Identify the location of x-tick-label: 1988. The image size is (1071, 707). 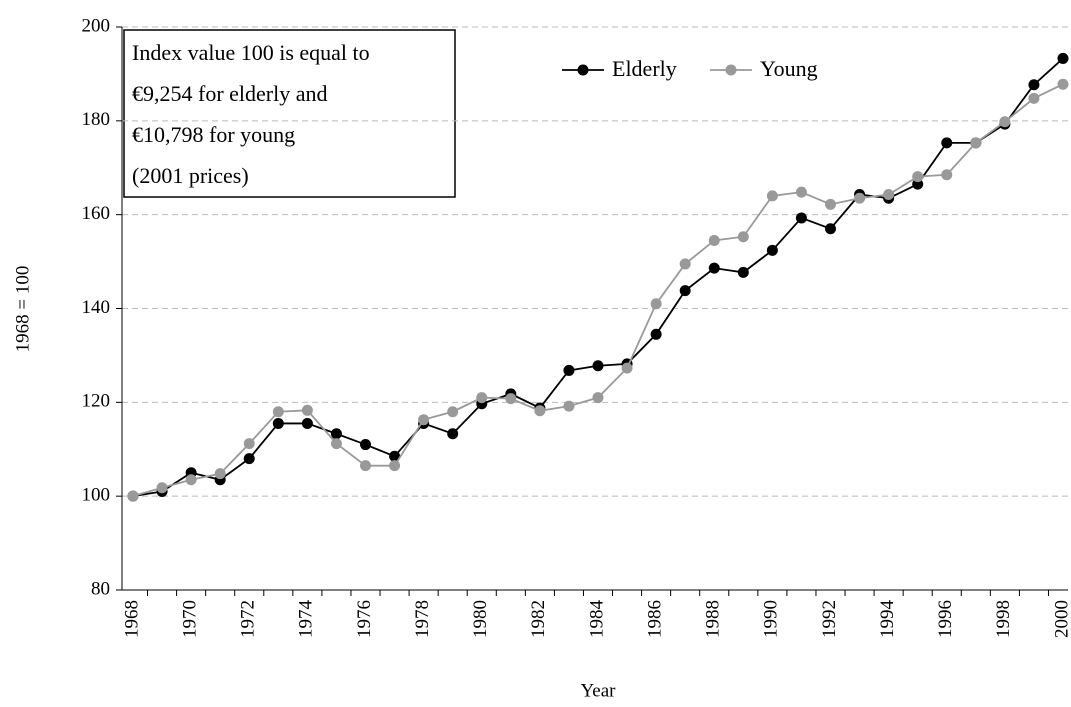
(713, 619).